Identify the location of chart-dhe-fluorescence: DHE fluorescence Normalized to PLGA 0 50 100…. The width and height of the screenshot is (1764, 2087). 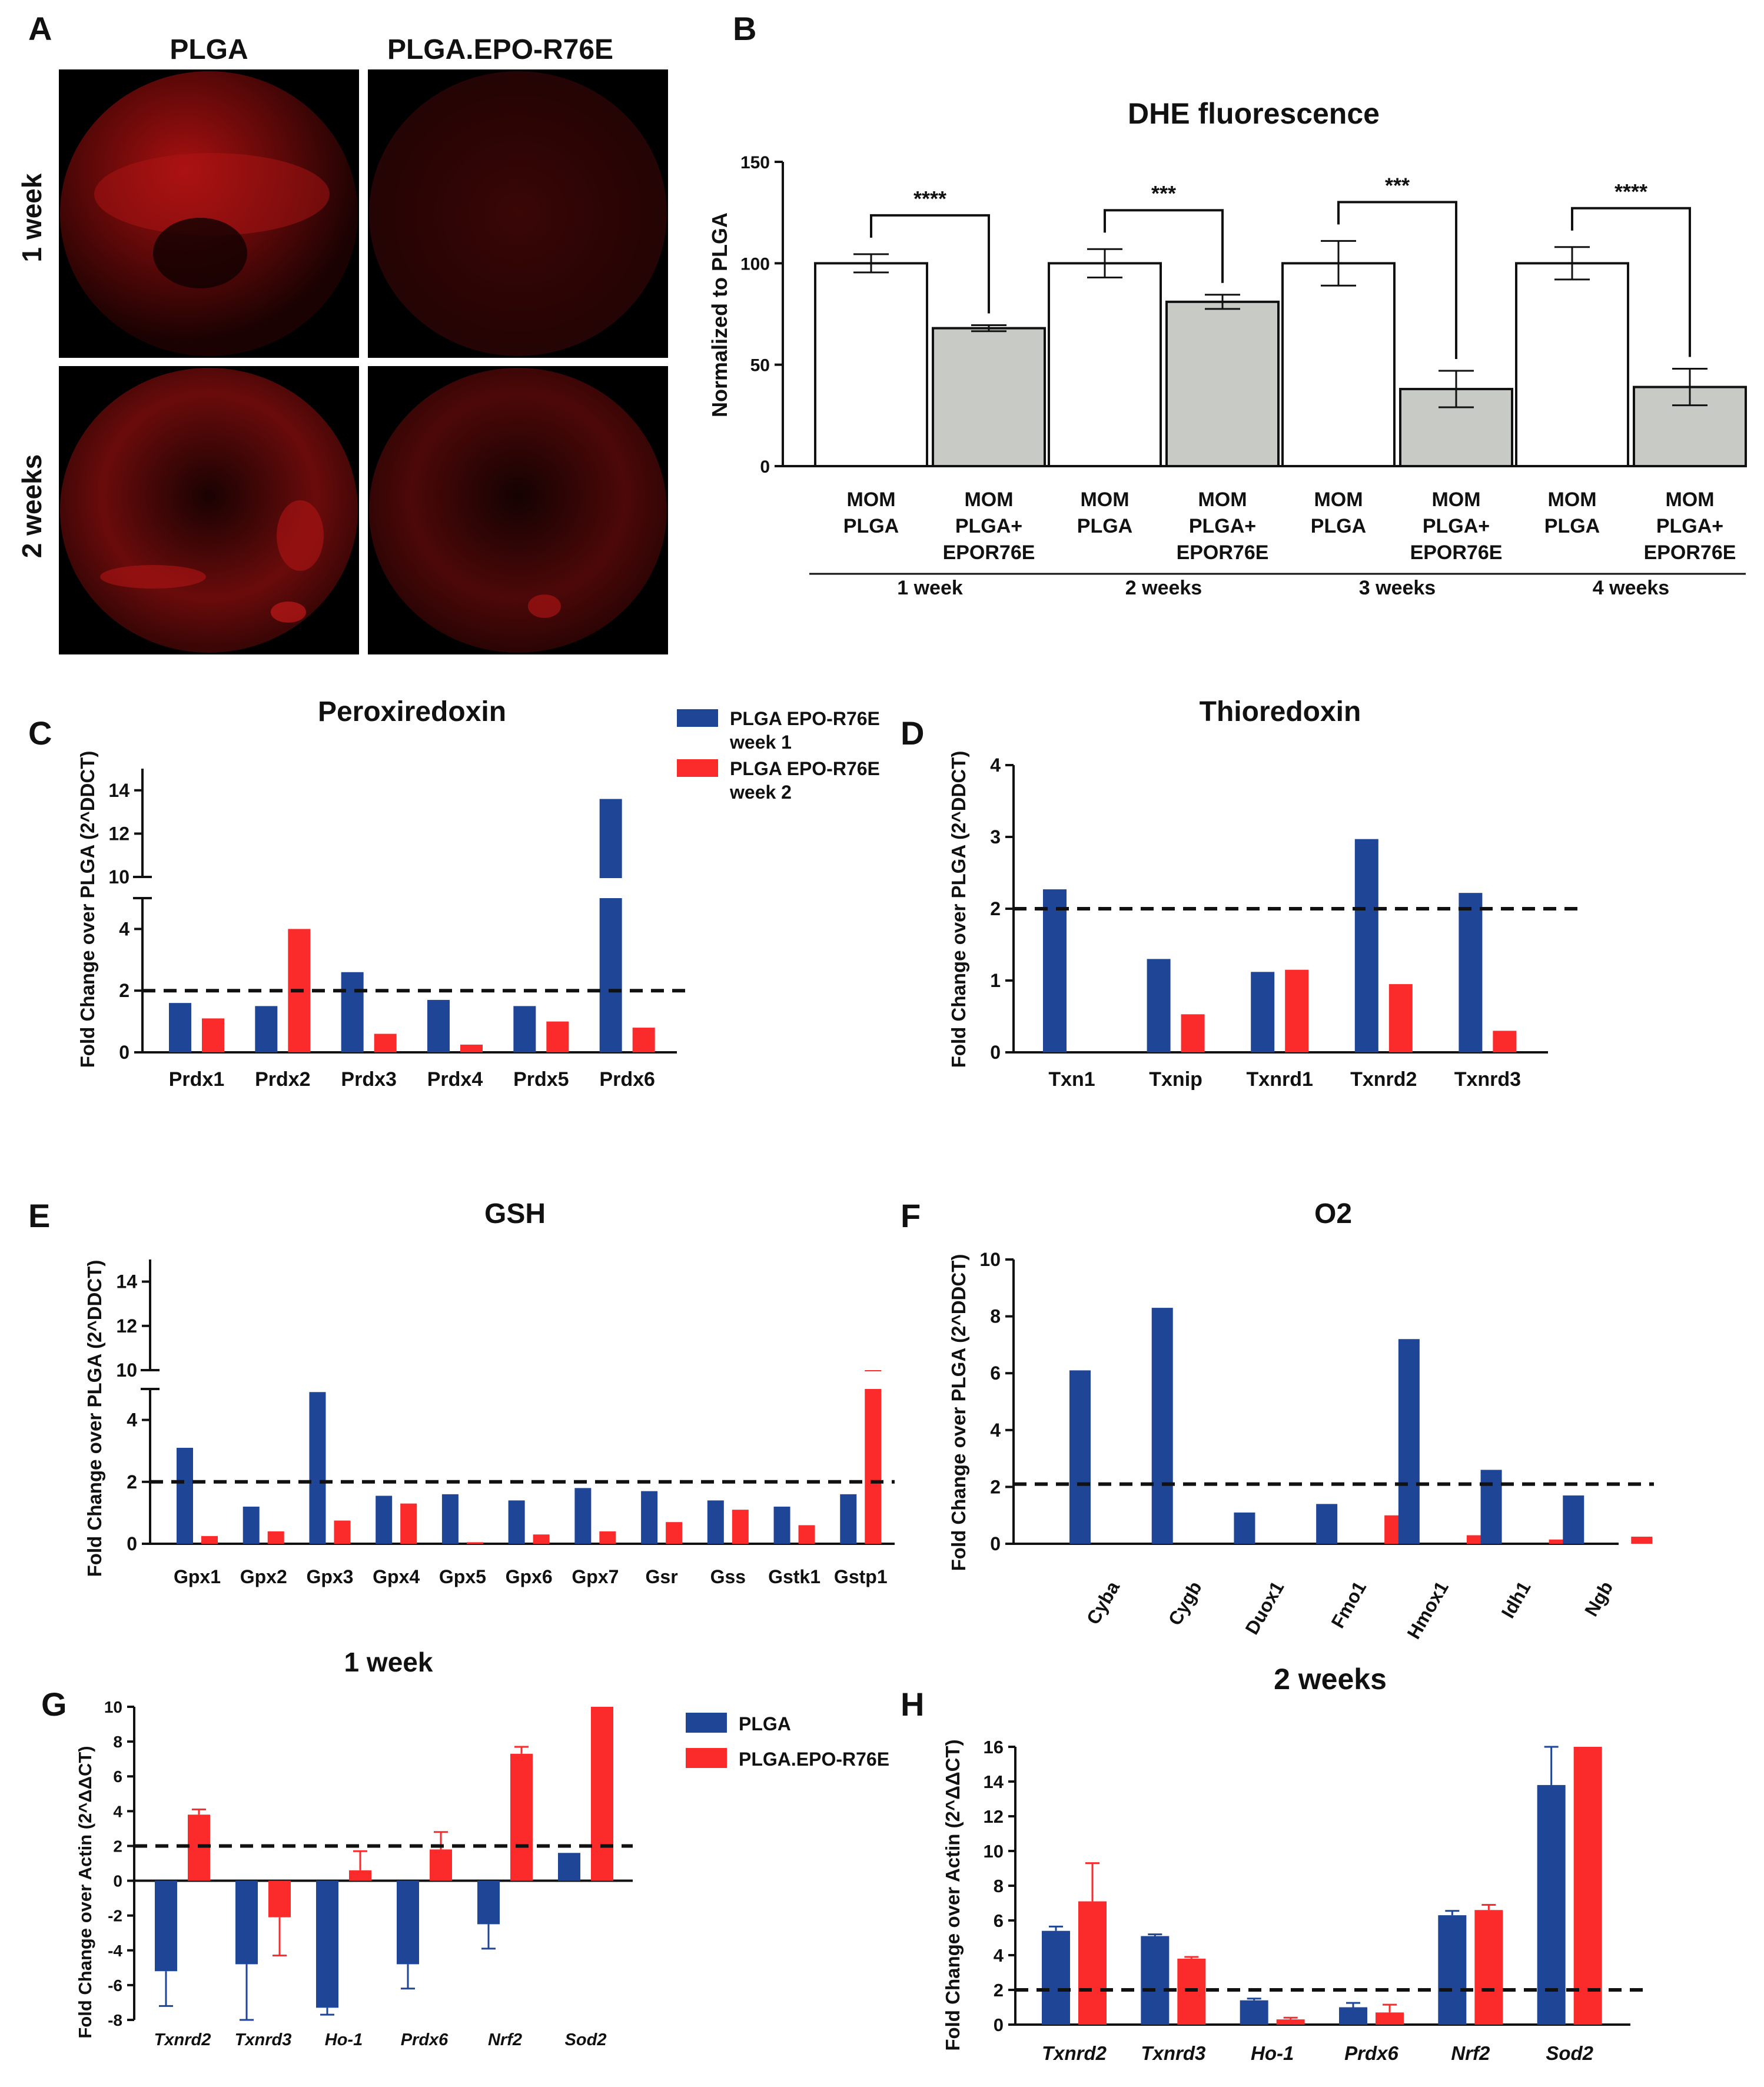
(1227, 348).